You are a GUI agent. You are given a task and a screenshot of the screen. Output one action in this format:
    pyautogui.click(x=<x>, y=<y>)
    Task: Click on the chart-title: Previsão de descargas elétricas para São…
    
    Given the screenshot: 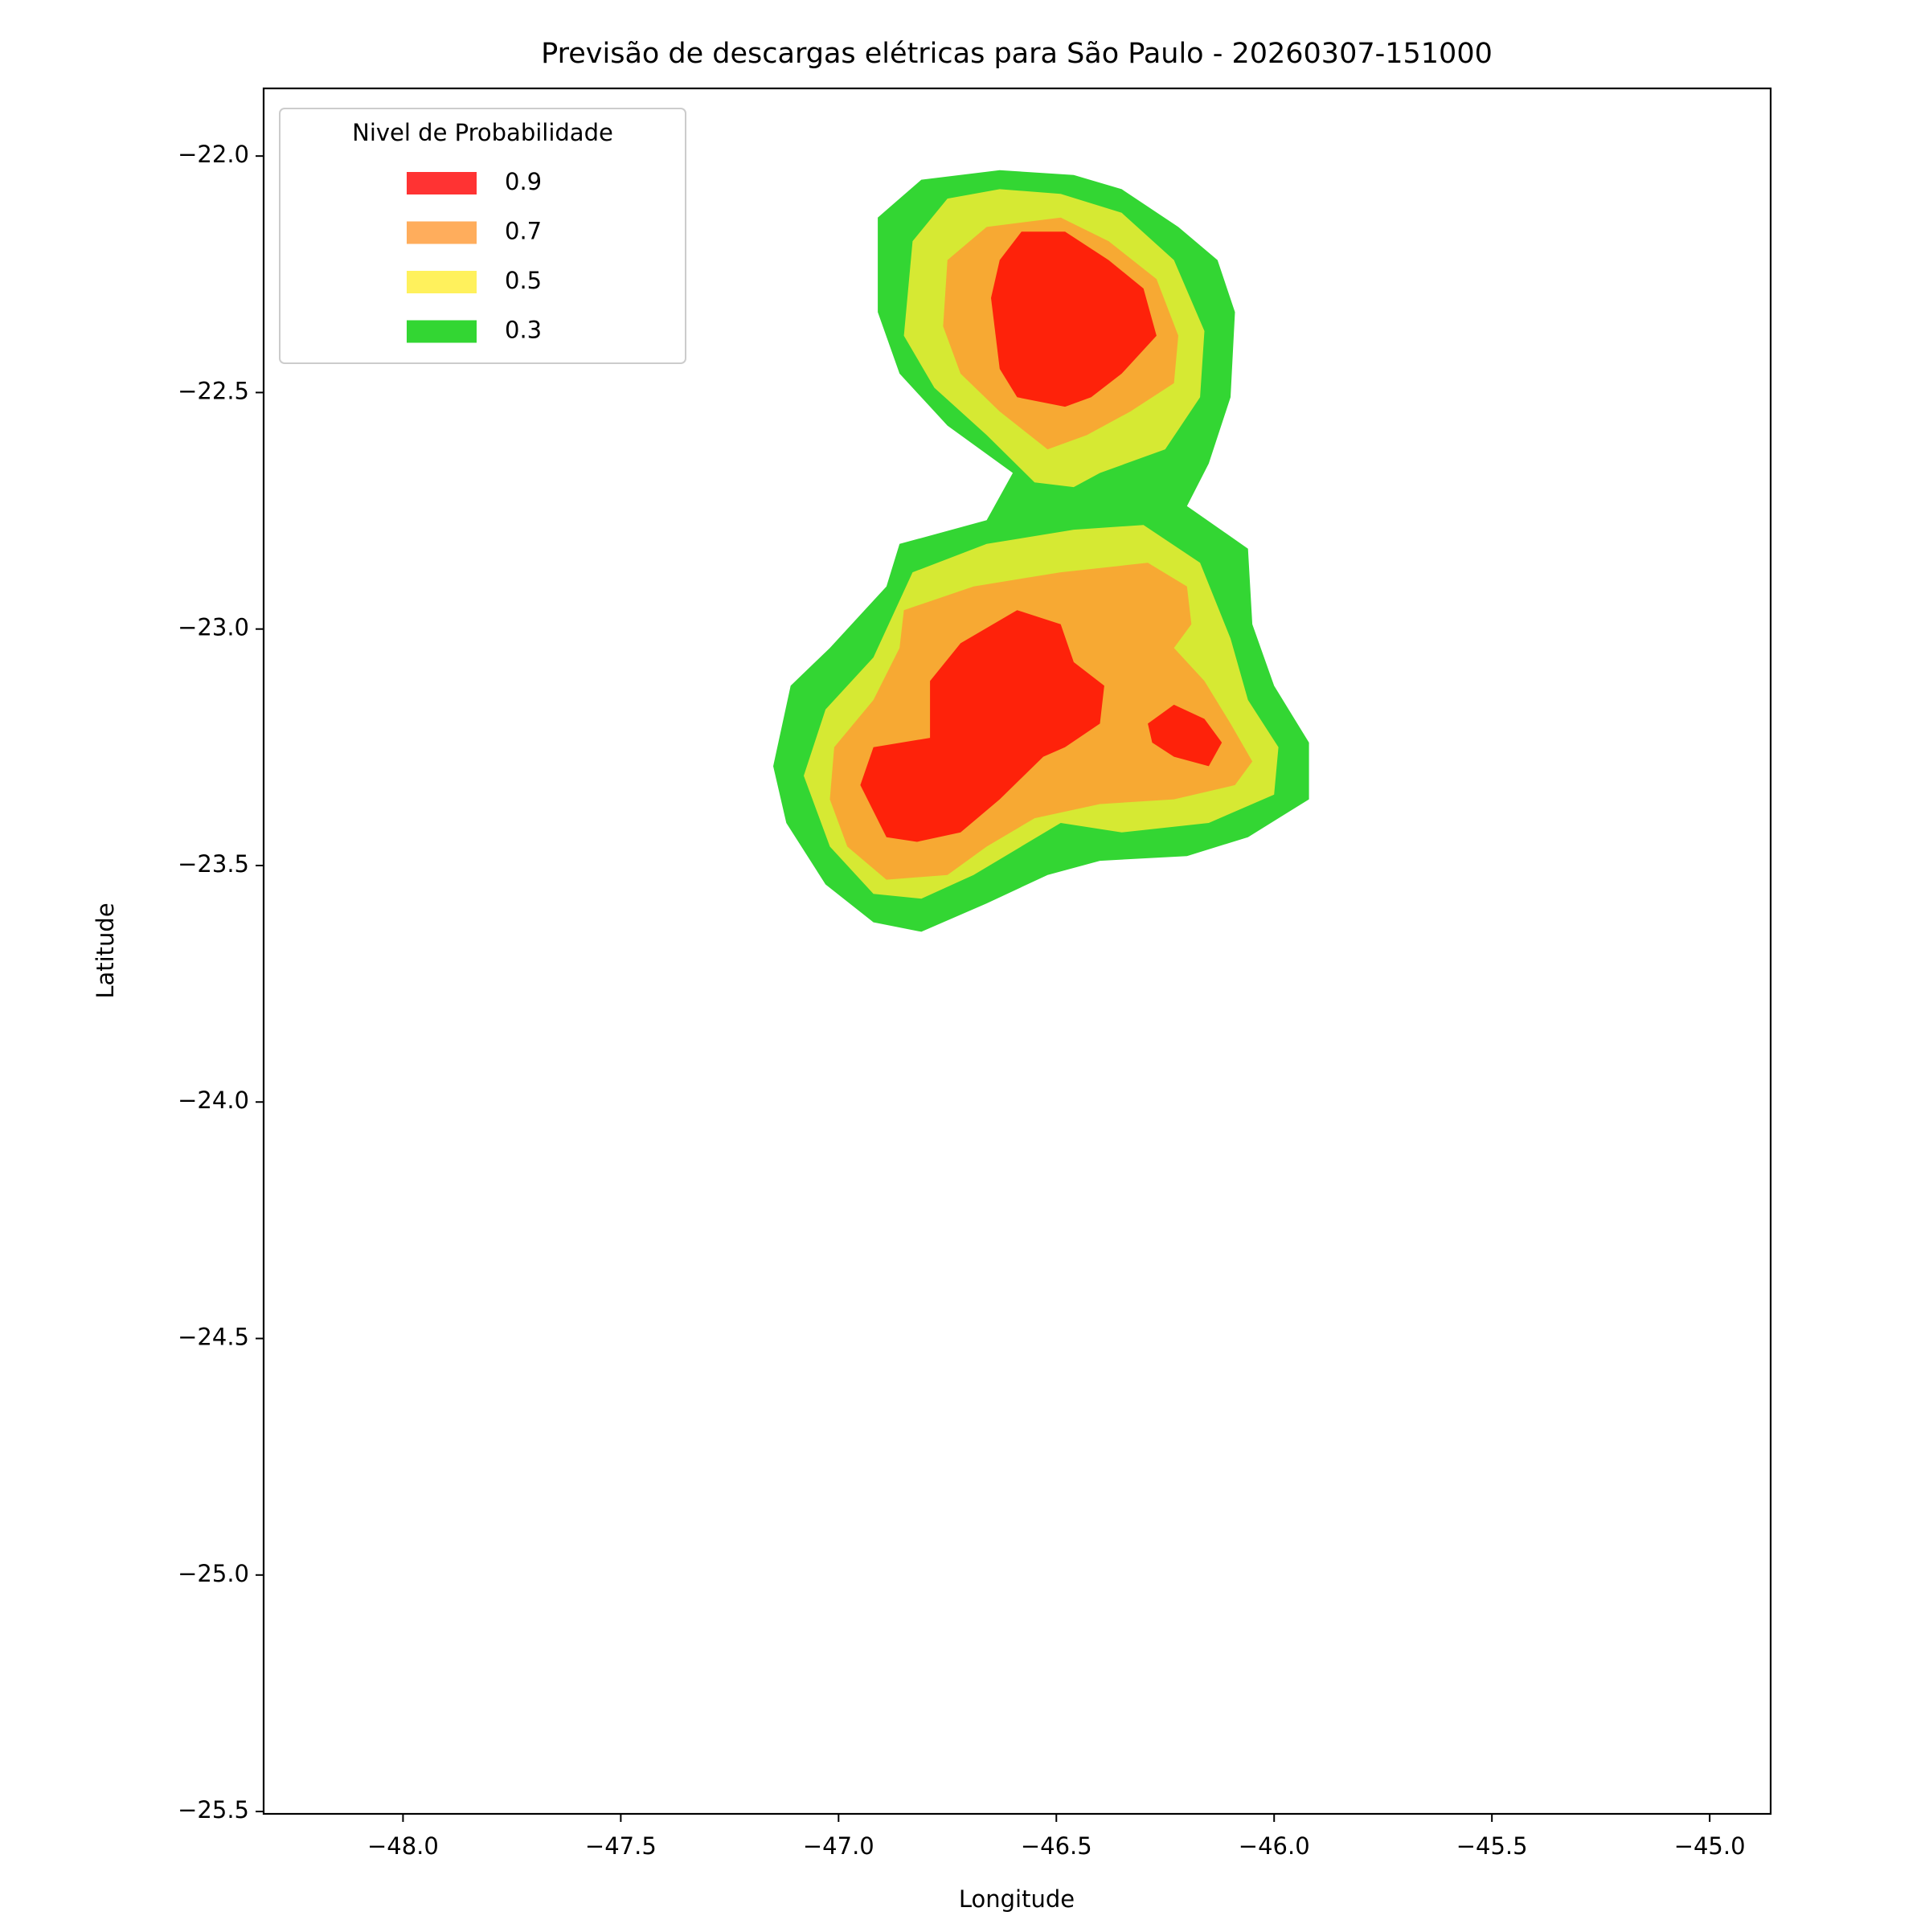 What is the action you would take?
    pyautogui.click(x=1017, y=54)
    